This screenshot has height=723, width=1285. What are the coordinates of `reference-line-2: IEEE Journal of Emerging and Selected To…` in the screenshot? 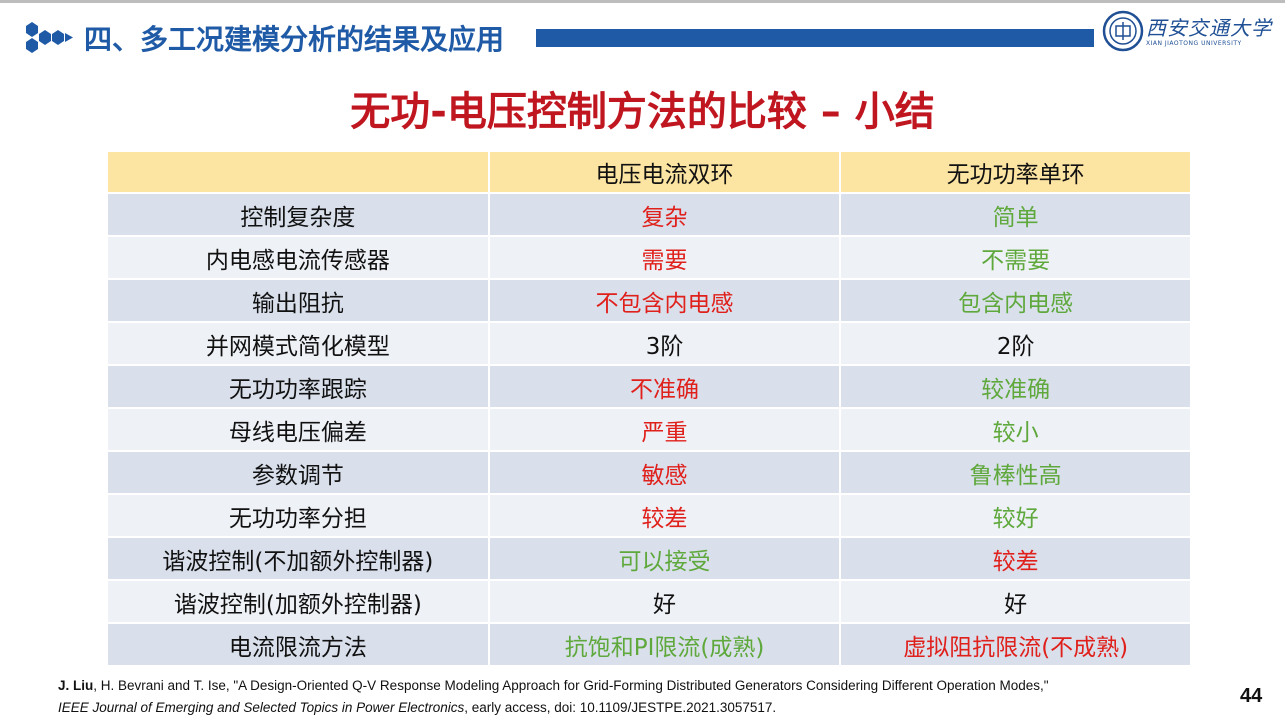 It's located at (553, 708).